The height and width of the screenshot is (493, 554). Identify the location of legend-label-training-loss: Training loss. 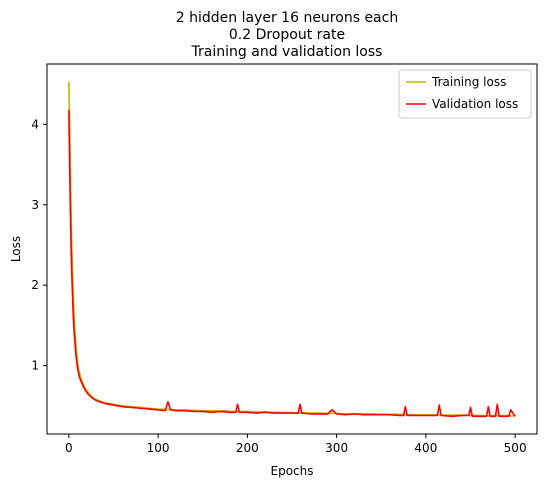
(468, 82).